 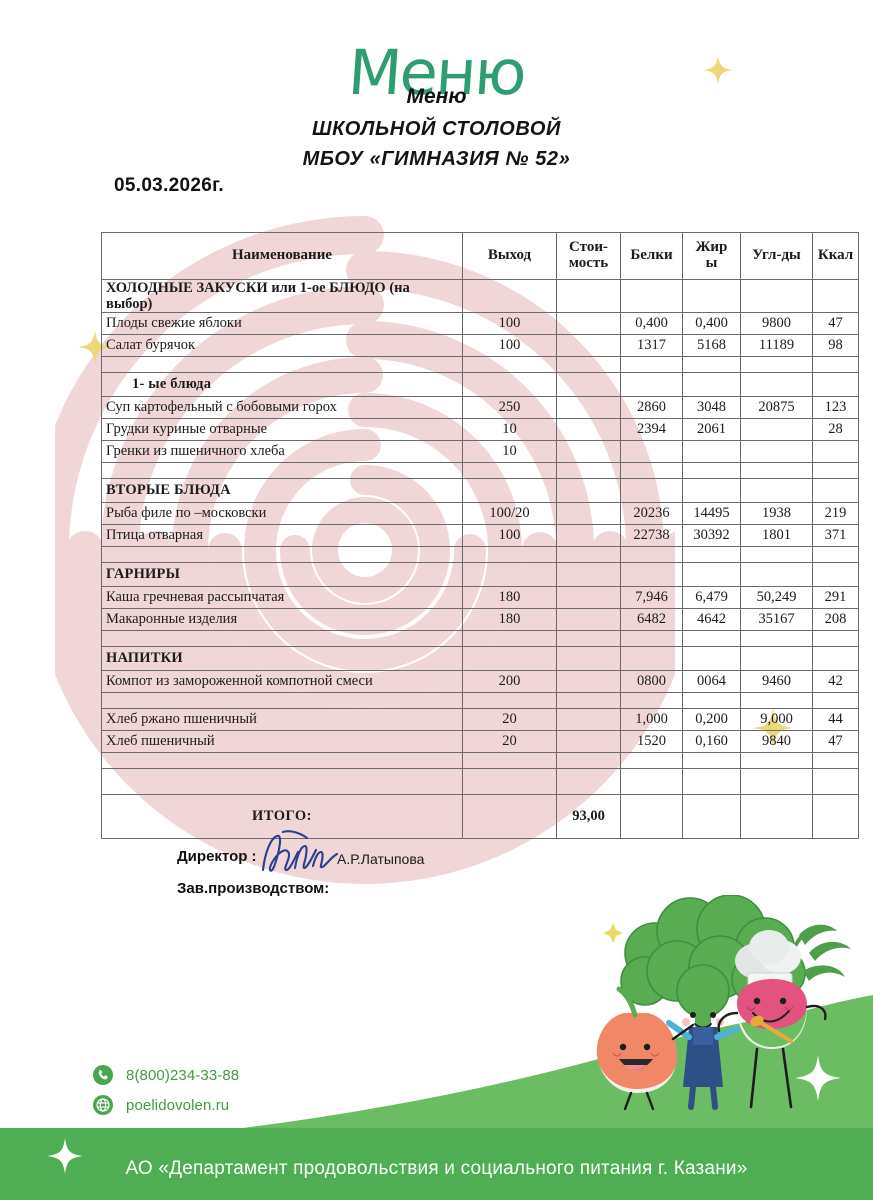 I want to click on director-name: А.Р.Латыпова, so click(x=381, y=859).